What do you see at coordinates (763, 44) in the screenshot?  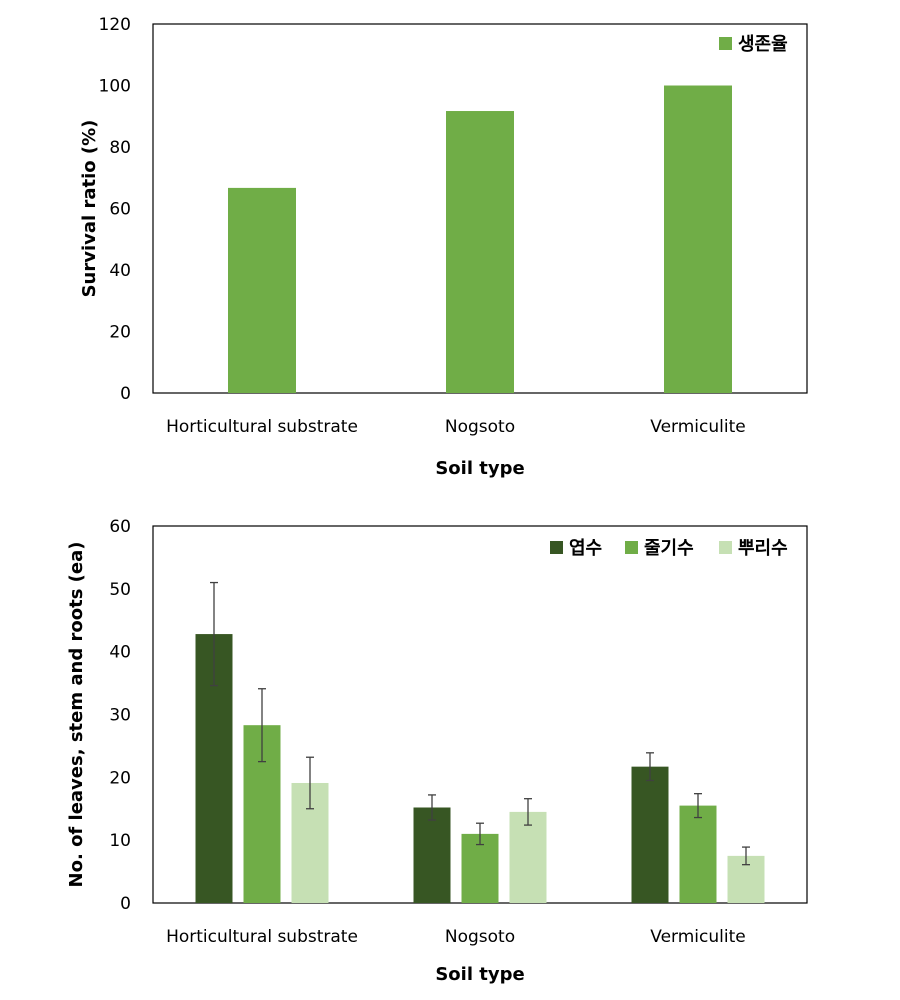 I see `legend-label: 생존율` at bounding box center [763, 44].